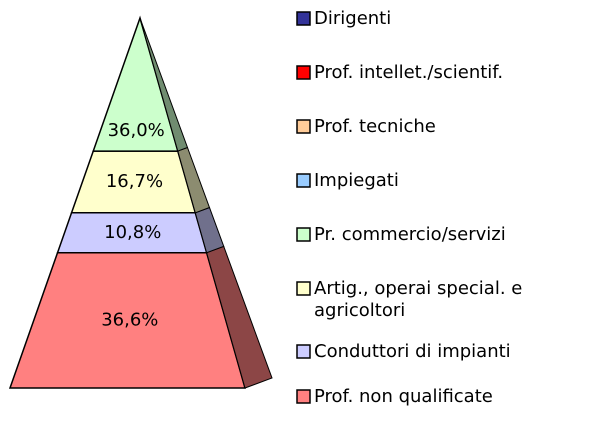 Image resolution: width=612 pixels, height=437 pixels. I want to click on legend-label: Prof. tecniche, so click(375, 126).